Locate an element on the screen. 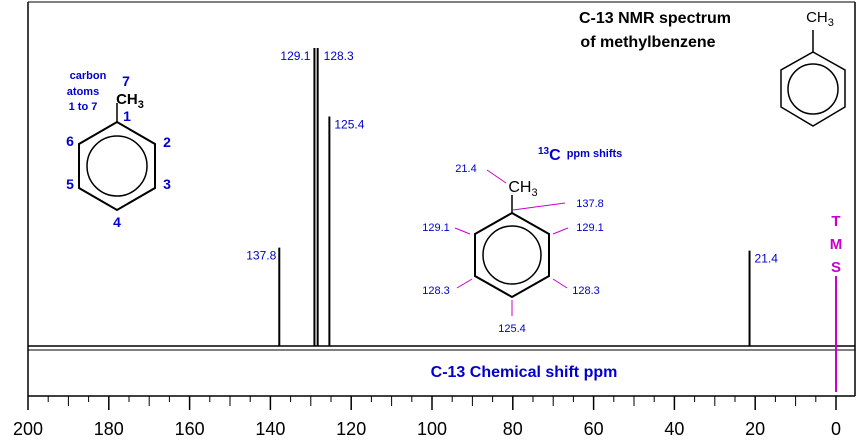  x-axis-tick-labels: 200 180 160 140 120 100 80 60 40 20 0 is located at coordinates (427, 429).